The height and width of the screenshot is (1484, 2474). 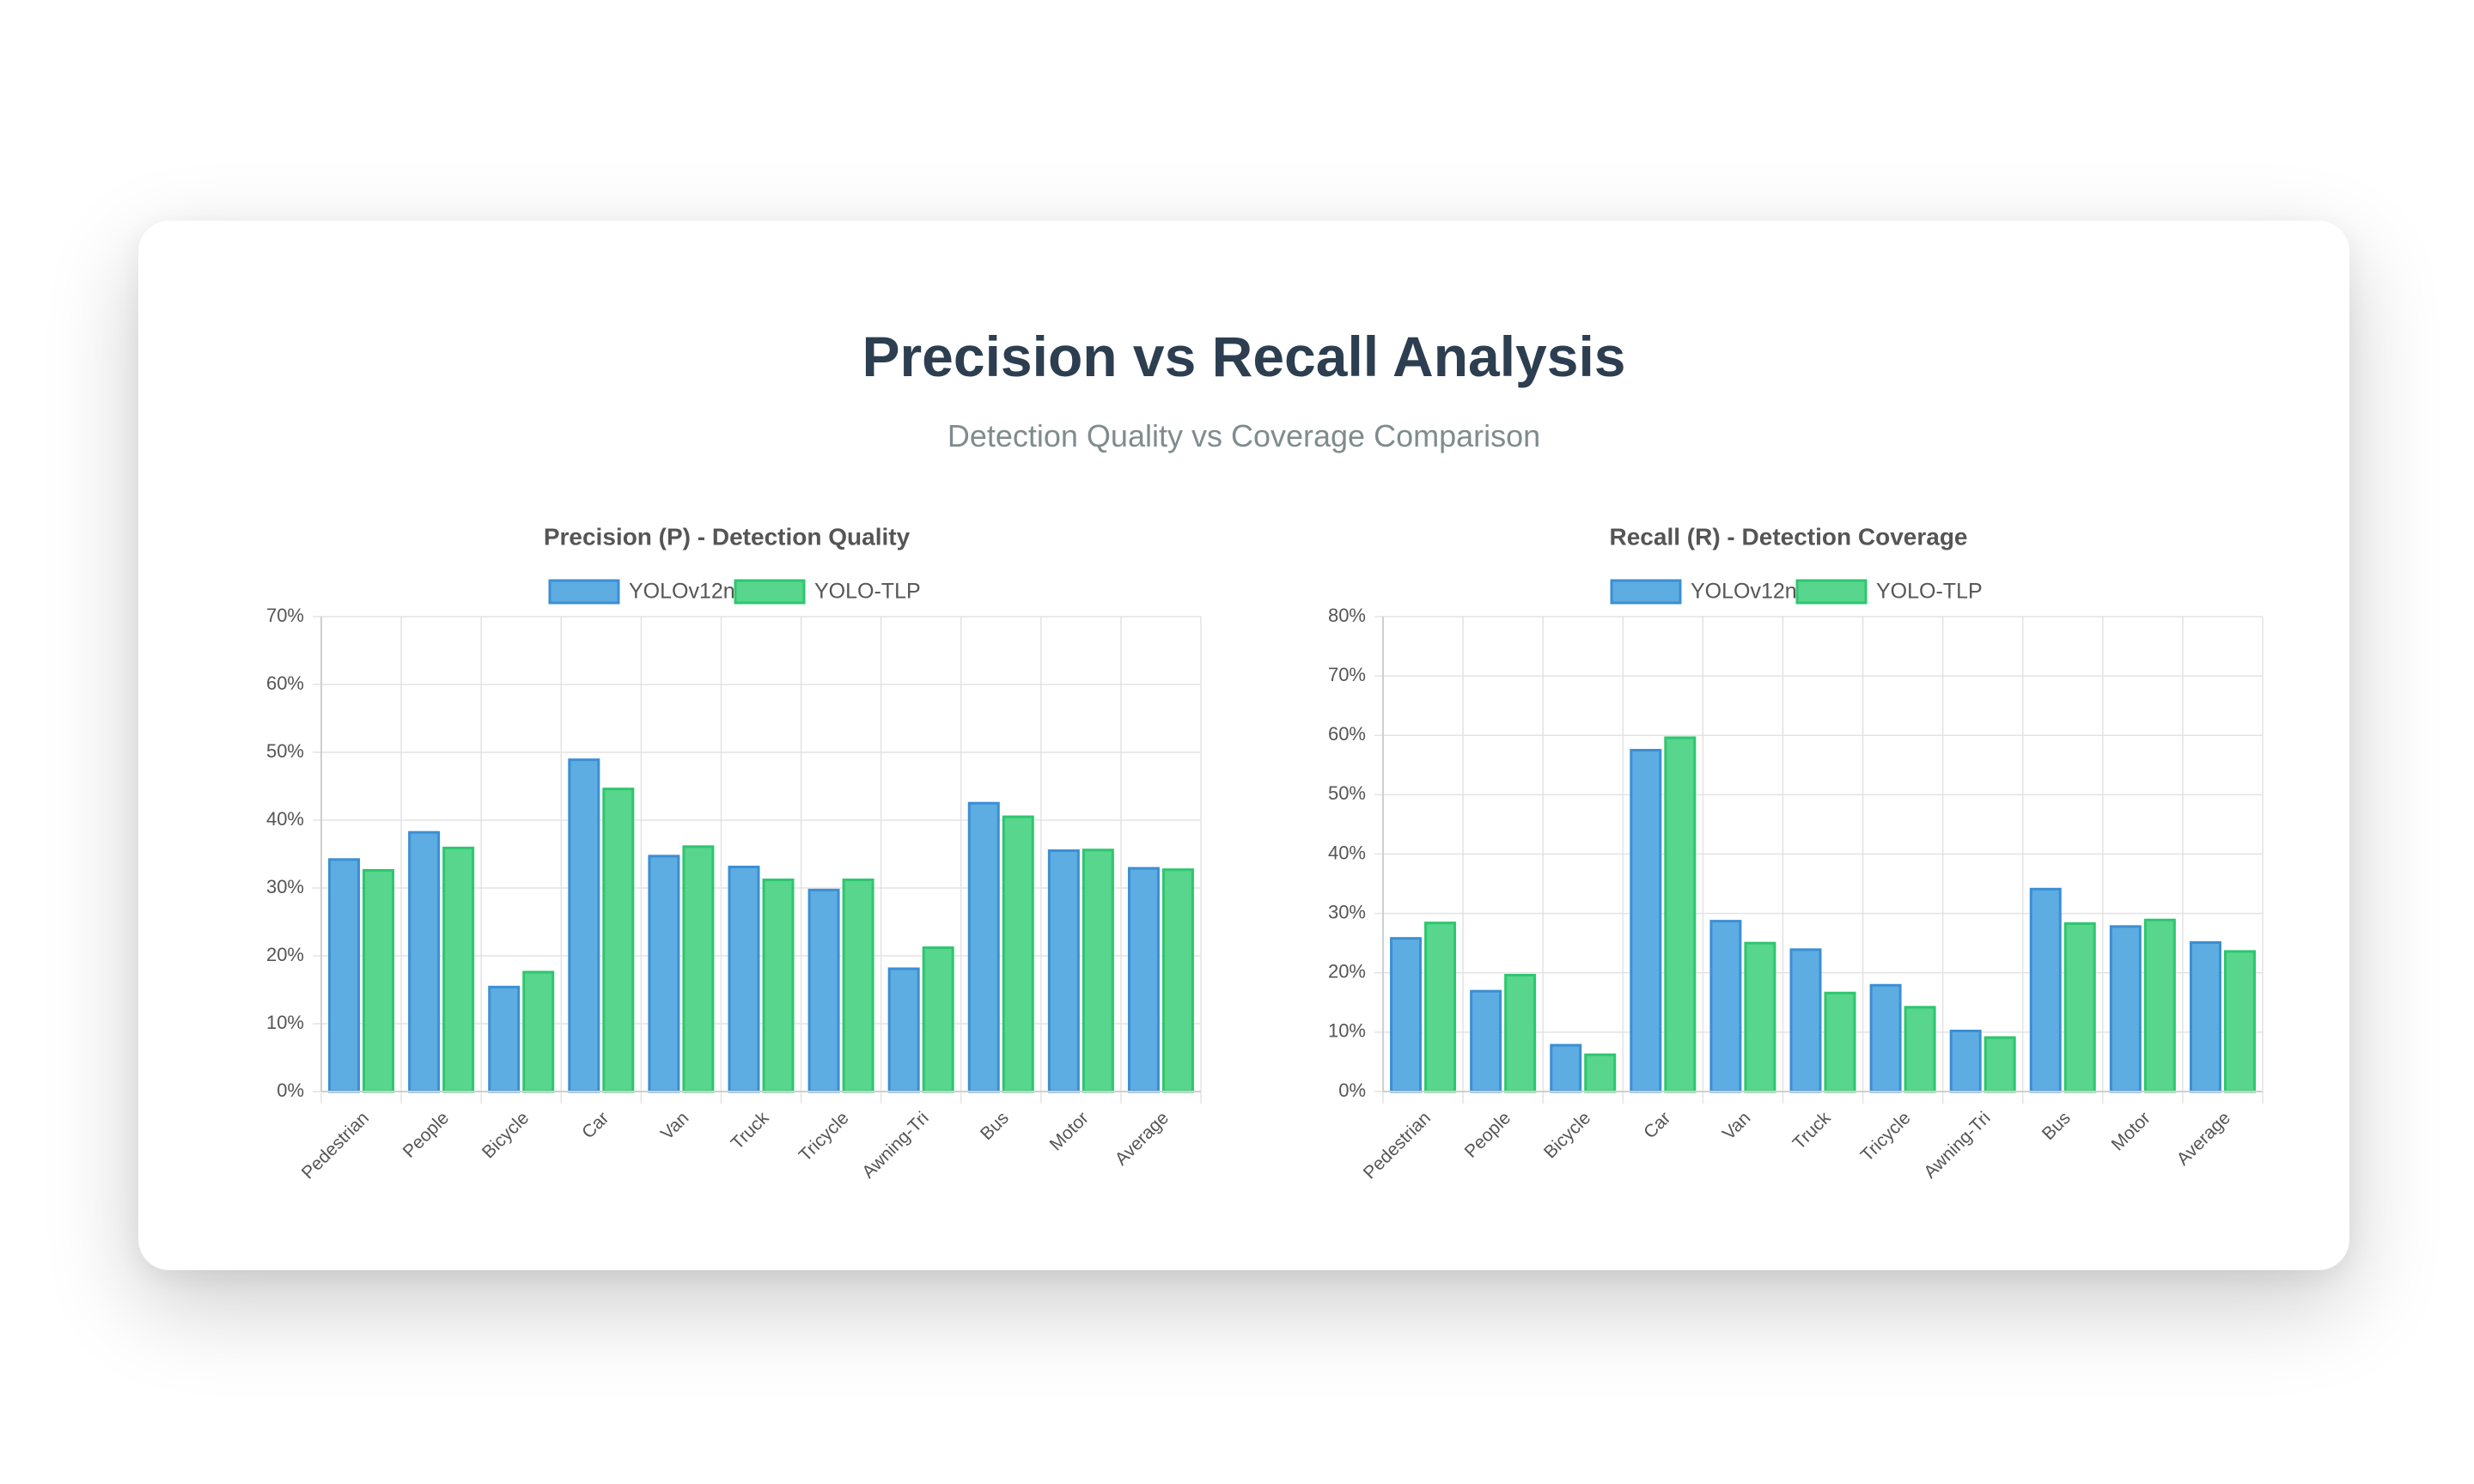 I want to click on precision-bar-yolo-tlp-bus, so click(x=1018, y=954).